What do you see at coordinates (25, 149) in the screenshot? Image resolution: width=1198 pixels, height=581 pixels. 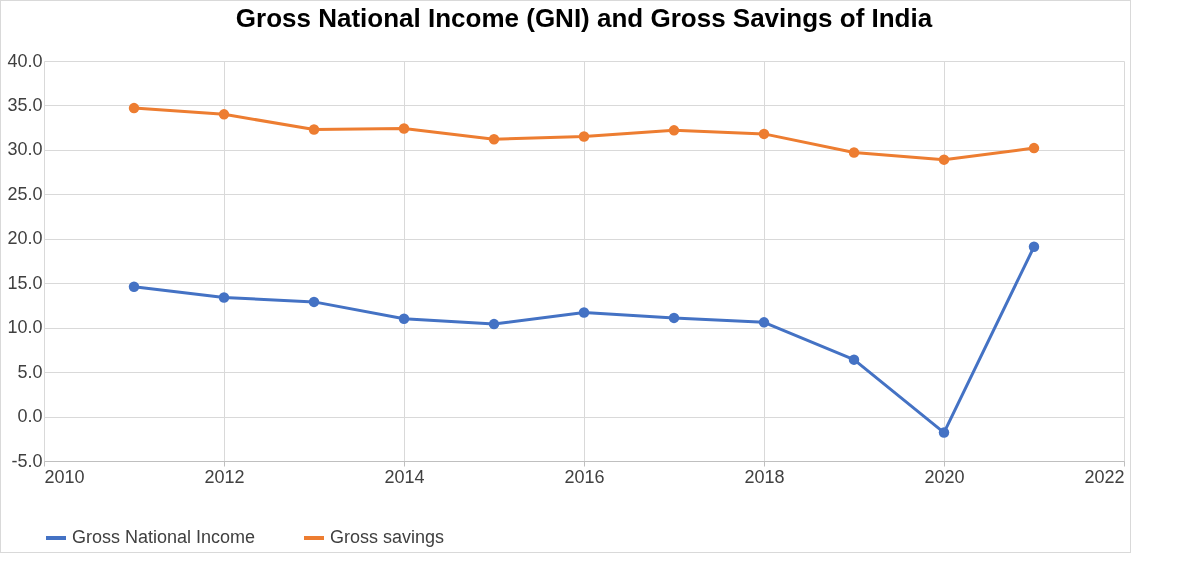 I see `y-tick-label: 30.0` at bounding box center [25, 149].